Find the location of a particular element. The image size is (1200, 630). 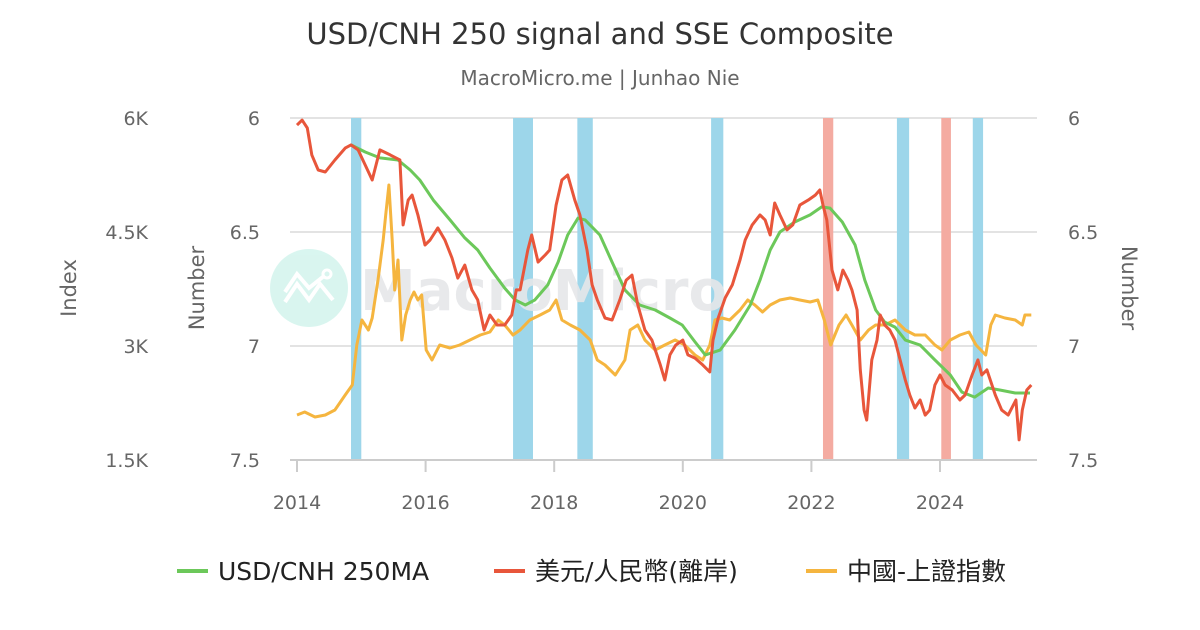

y-mid-axis-title: Number is located at coordinates (197, 287).